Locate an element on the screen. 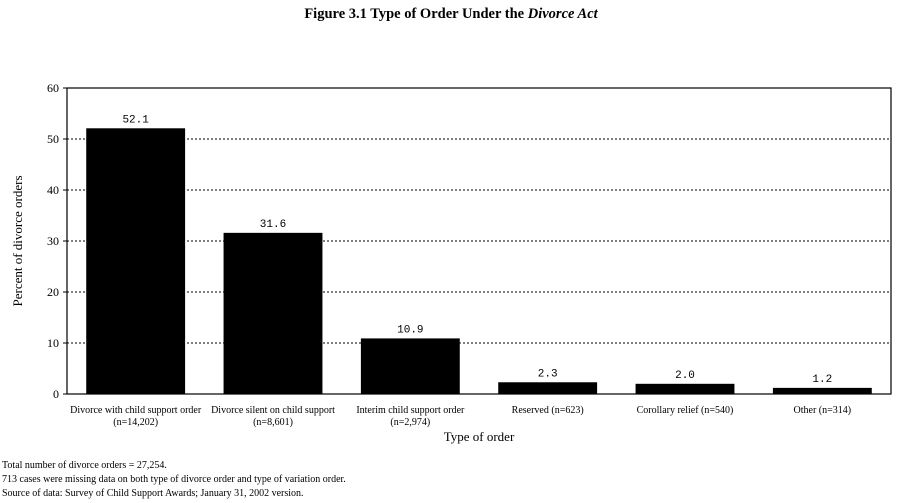  data-label-3: 2.3 is located at coordinates (548, 374).